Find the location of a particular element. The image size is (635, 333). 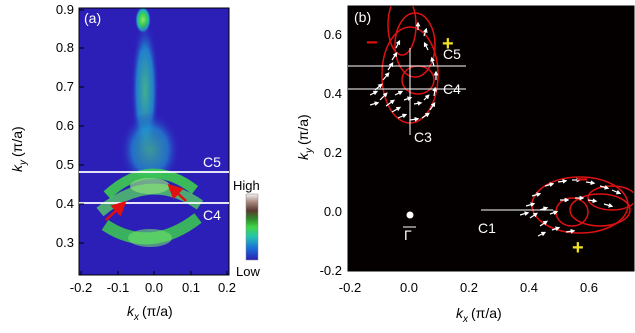

tick-a-x-m0.2: -0.2 is located at coordinates (81, 287).